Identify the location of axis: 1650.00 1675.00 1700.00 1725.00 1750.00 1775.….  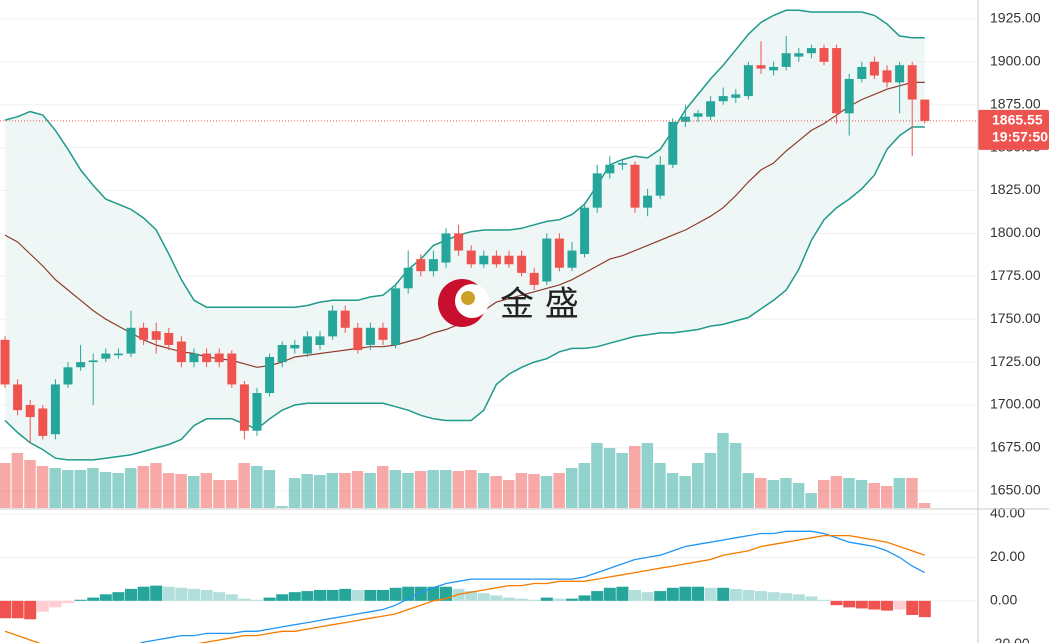
(1013, 326).